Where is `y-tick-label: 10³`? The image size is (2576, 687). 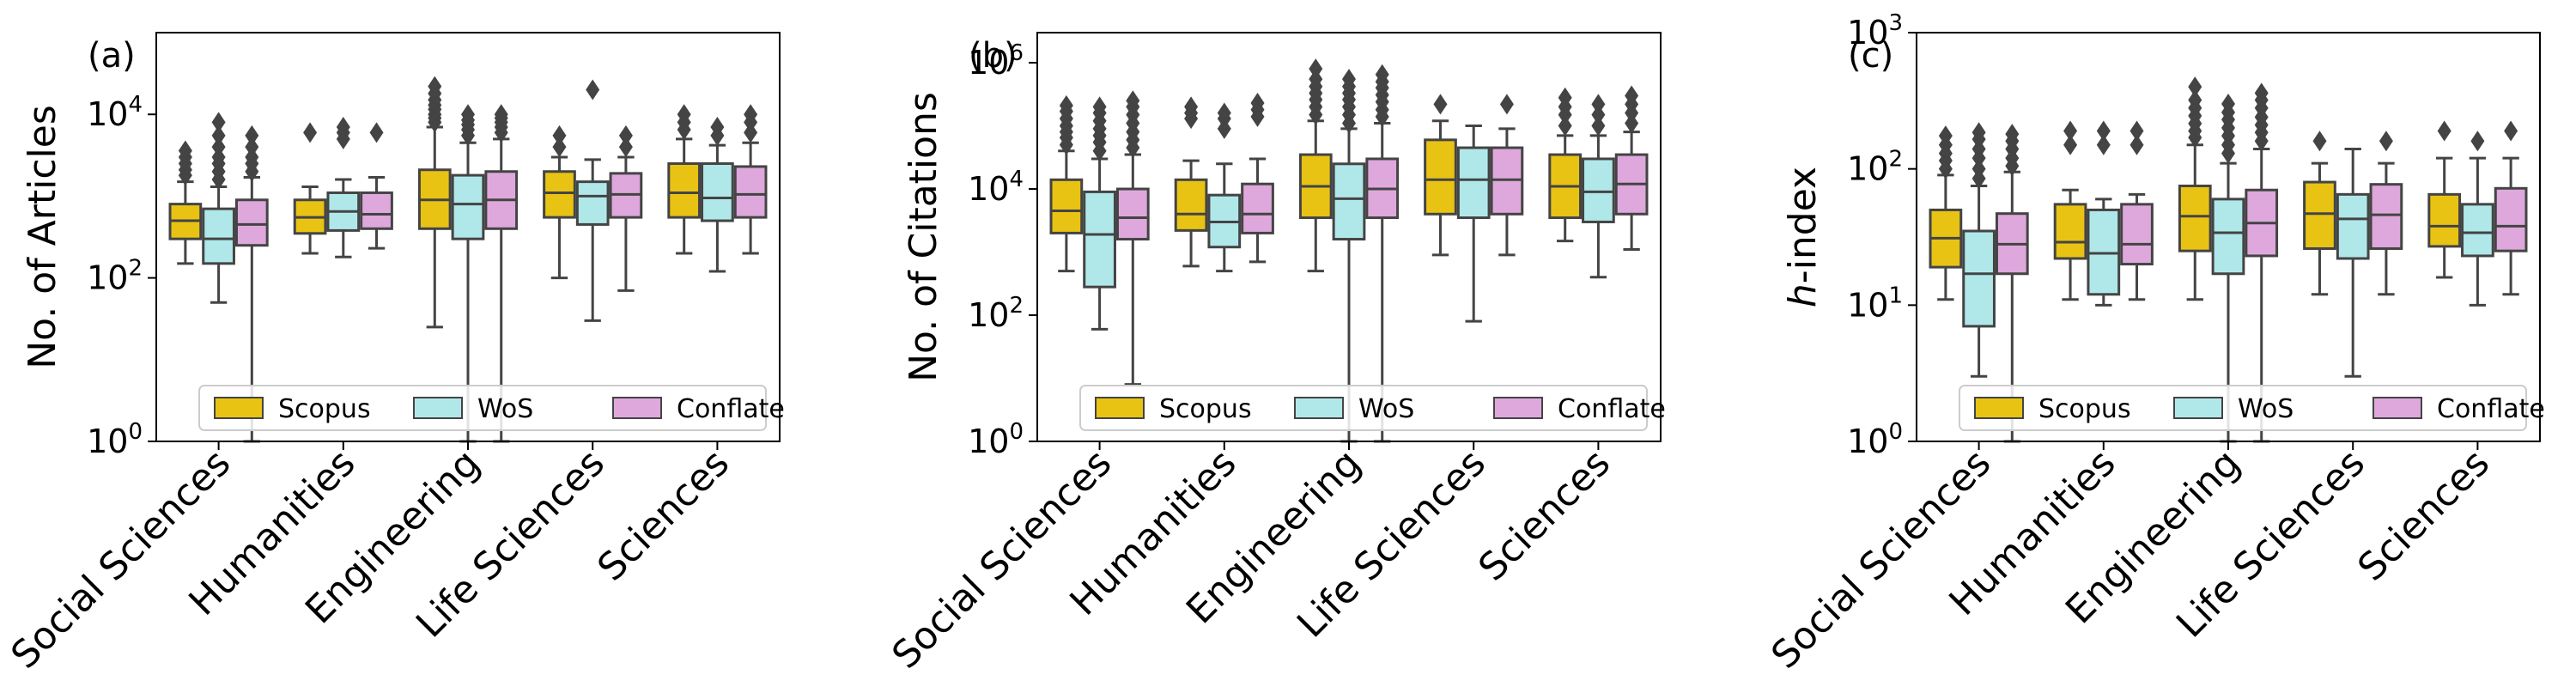
y-tick-label: 10³ is located at coordinates (1875, 31).